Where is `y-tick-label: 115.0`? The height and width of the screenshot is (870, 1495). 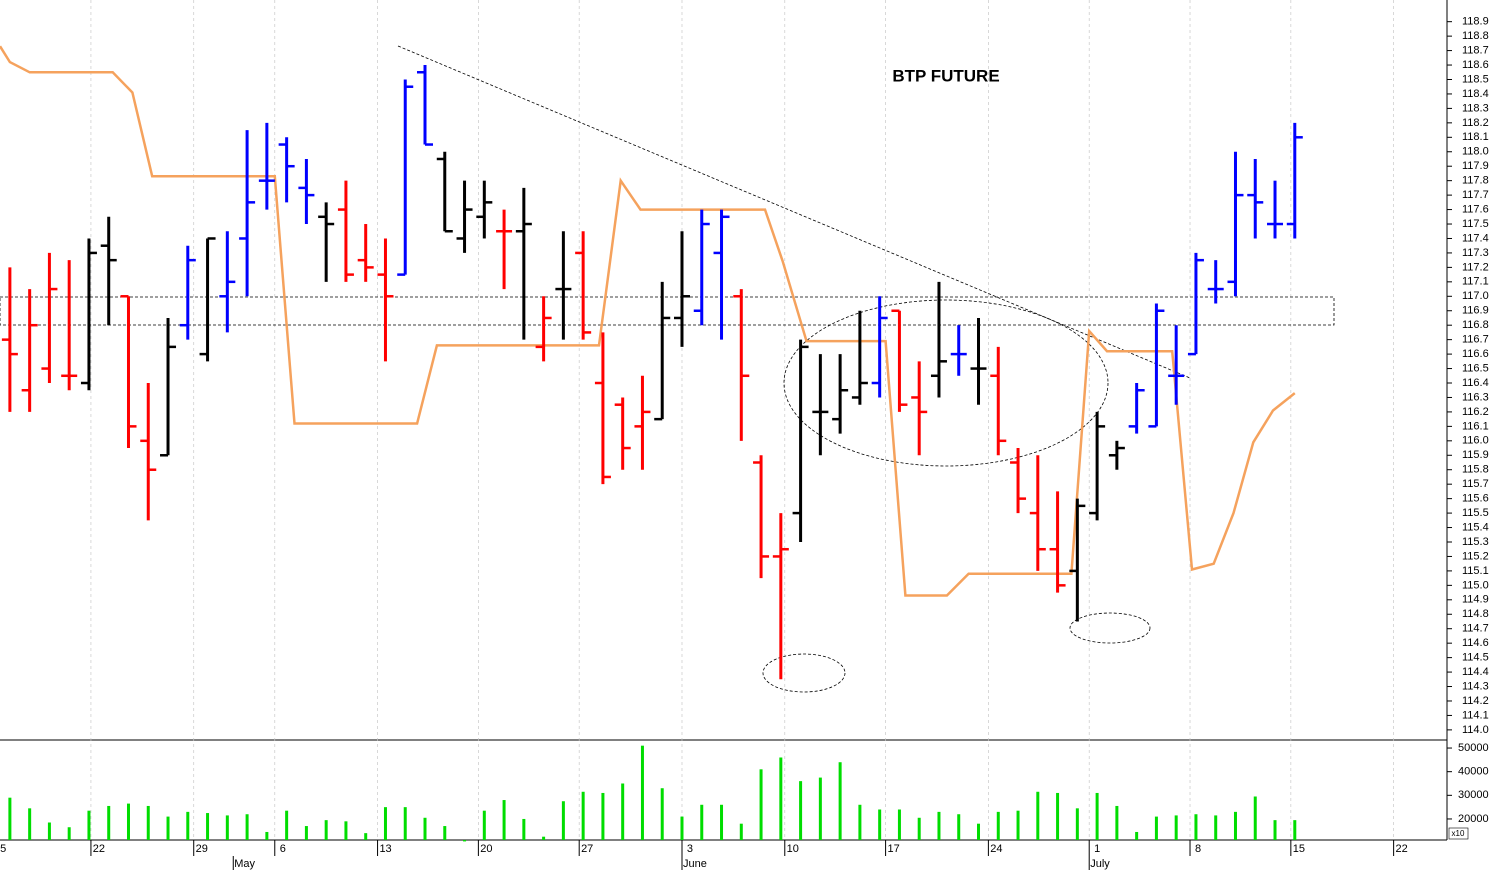 y-tick-label: 115.0 is located at coordinates (1475, 585).